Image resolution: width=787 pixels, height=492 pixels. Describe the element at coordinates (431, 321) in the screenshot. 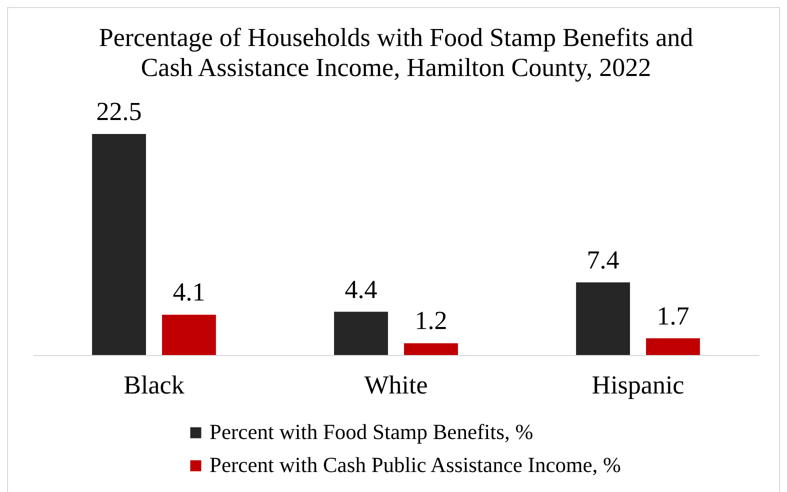

I see `data-label: 1.2` at that location.